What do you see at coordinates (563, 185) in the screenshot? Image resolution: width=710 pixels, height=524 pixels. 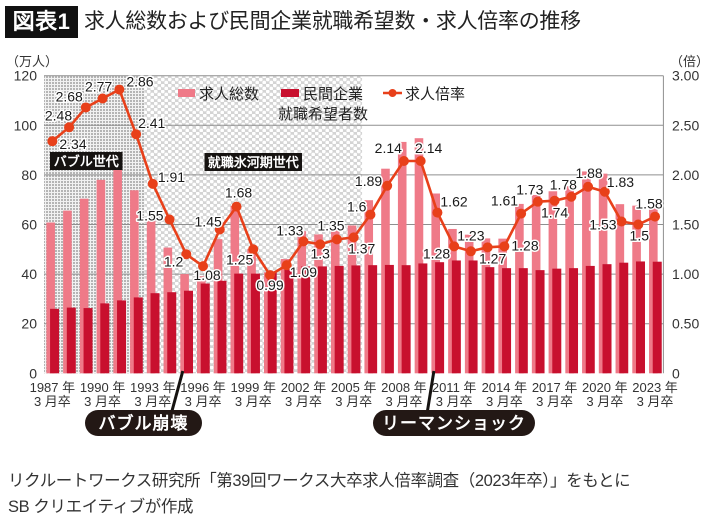 I see `ratio-label-2018: 1.78` at bounding box center [563, 185].